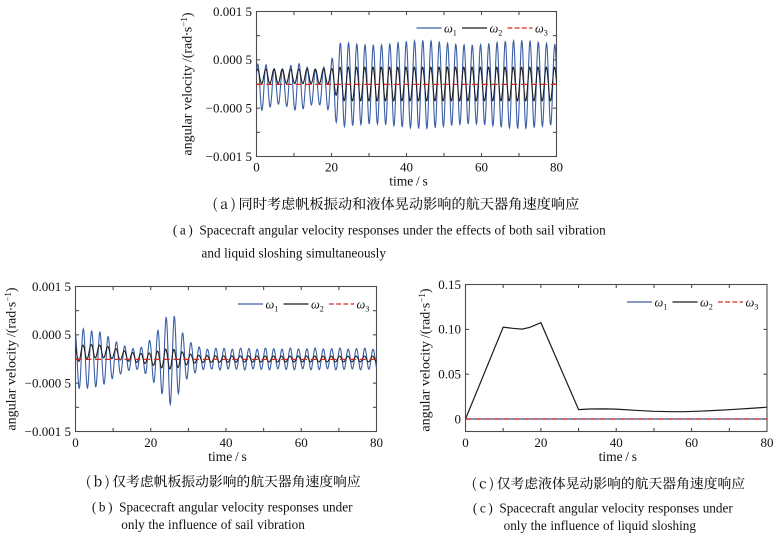 The width and height of the screenshot is (776, 540). I want to click on svg-text:and liquid sloshing simultaneo: and liquid sloshing simultaneously, so click(294, 252).